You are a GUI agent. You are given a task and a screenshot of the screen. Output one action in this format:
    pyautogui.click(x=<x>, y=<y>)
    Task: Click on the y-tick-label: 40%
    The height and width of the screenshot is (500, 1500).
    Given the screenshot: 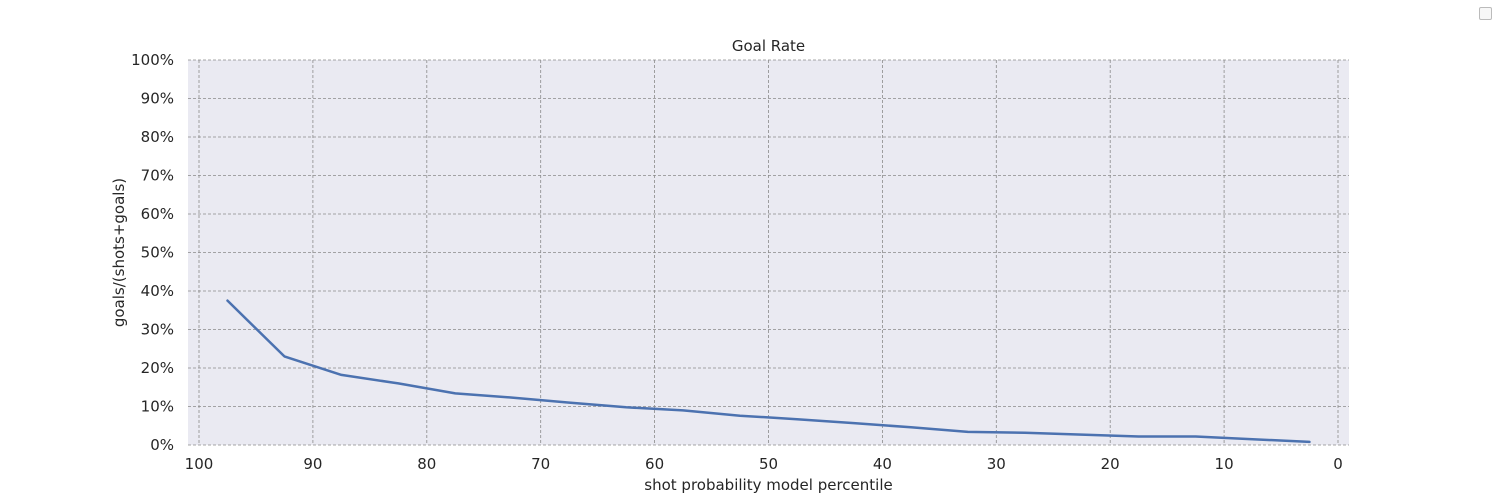 What is the action you would take?
    pyautogui.click(x=157, y=291)
    